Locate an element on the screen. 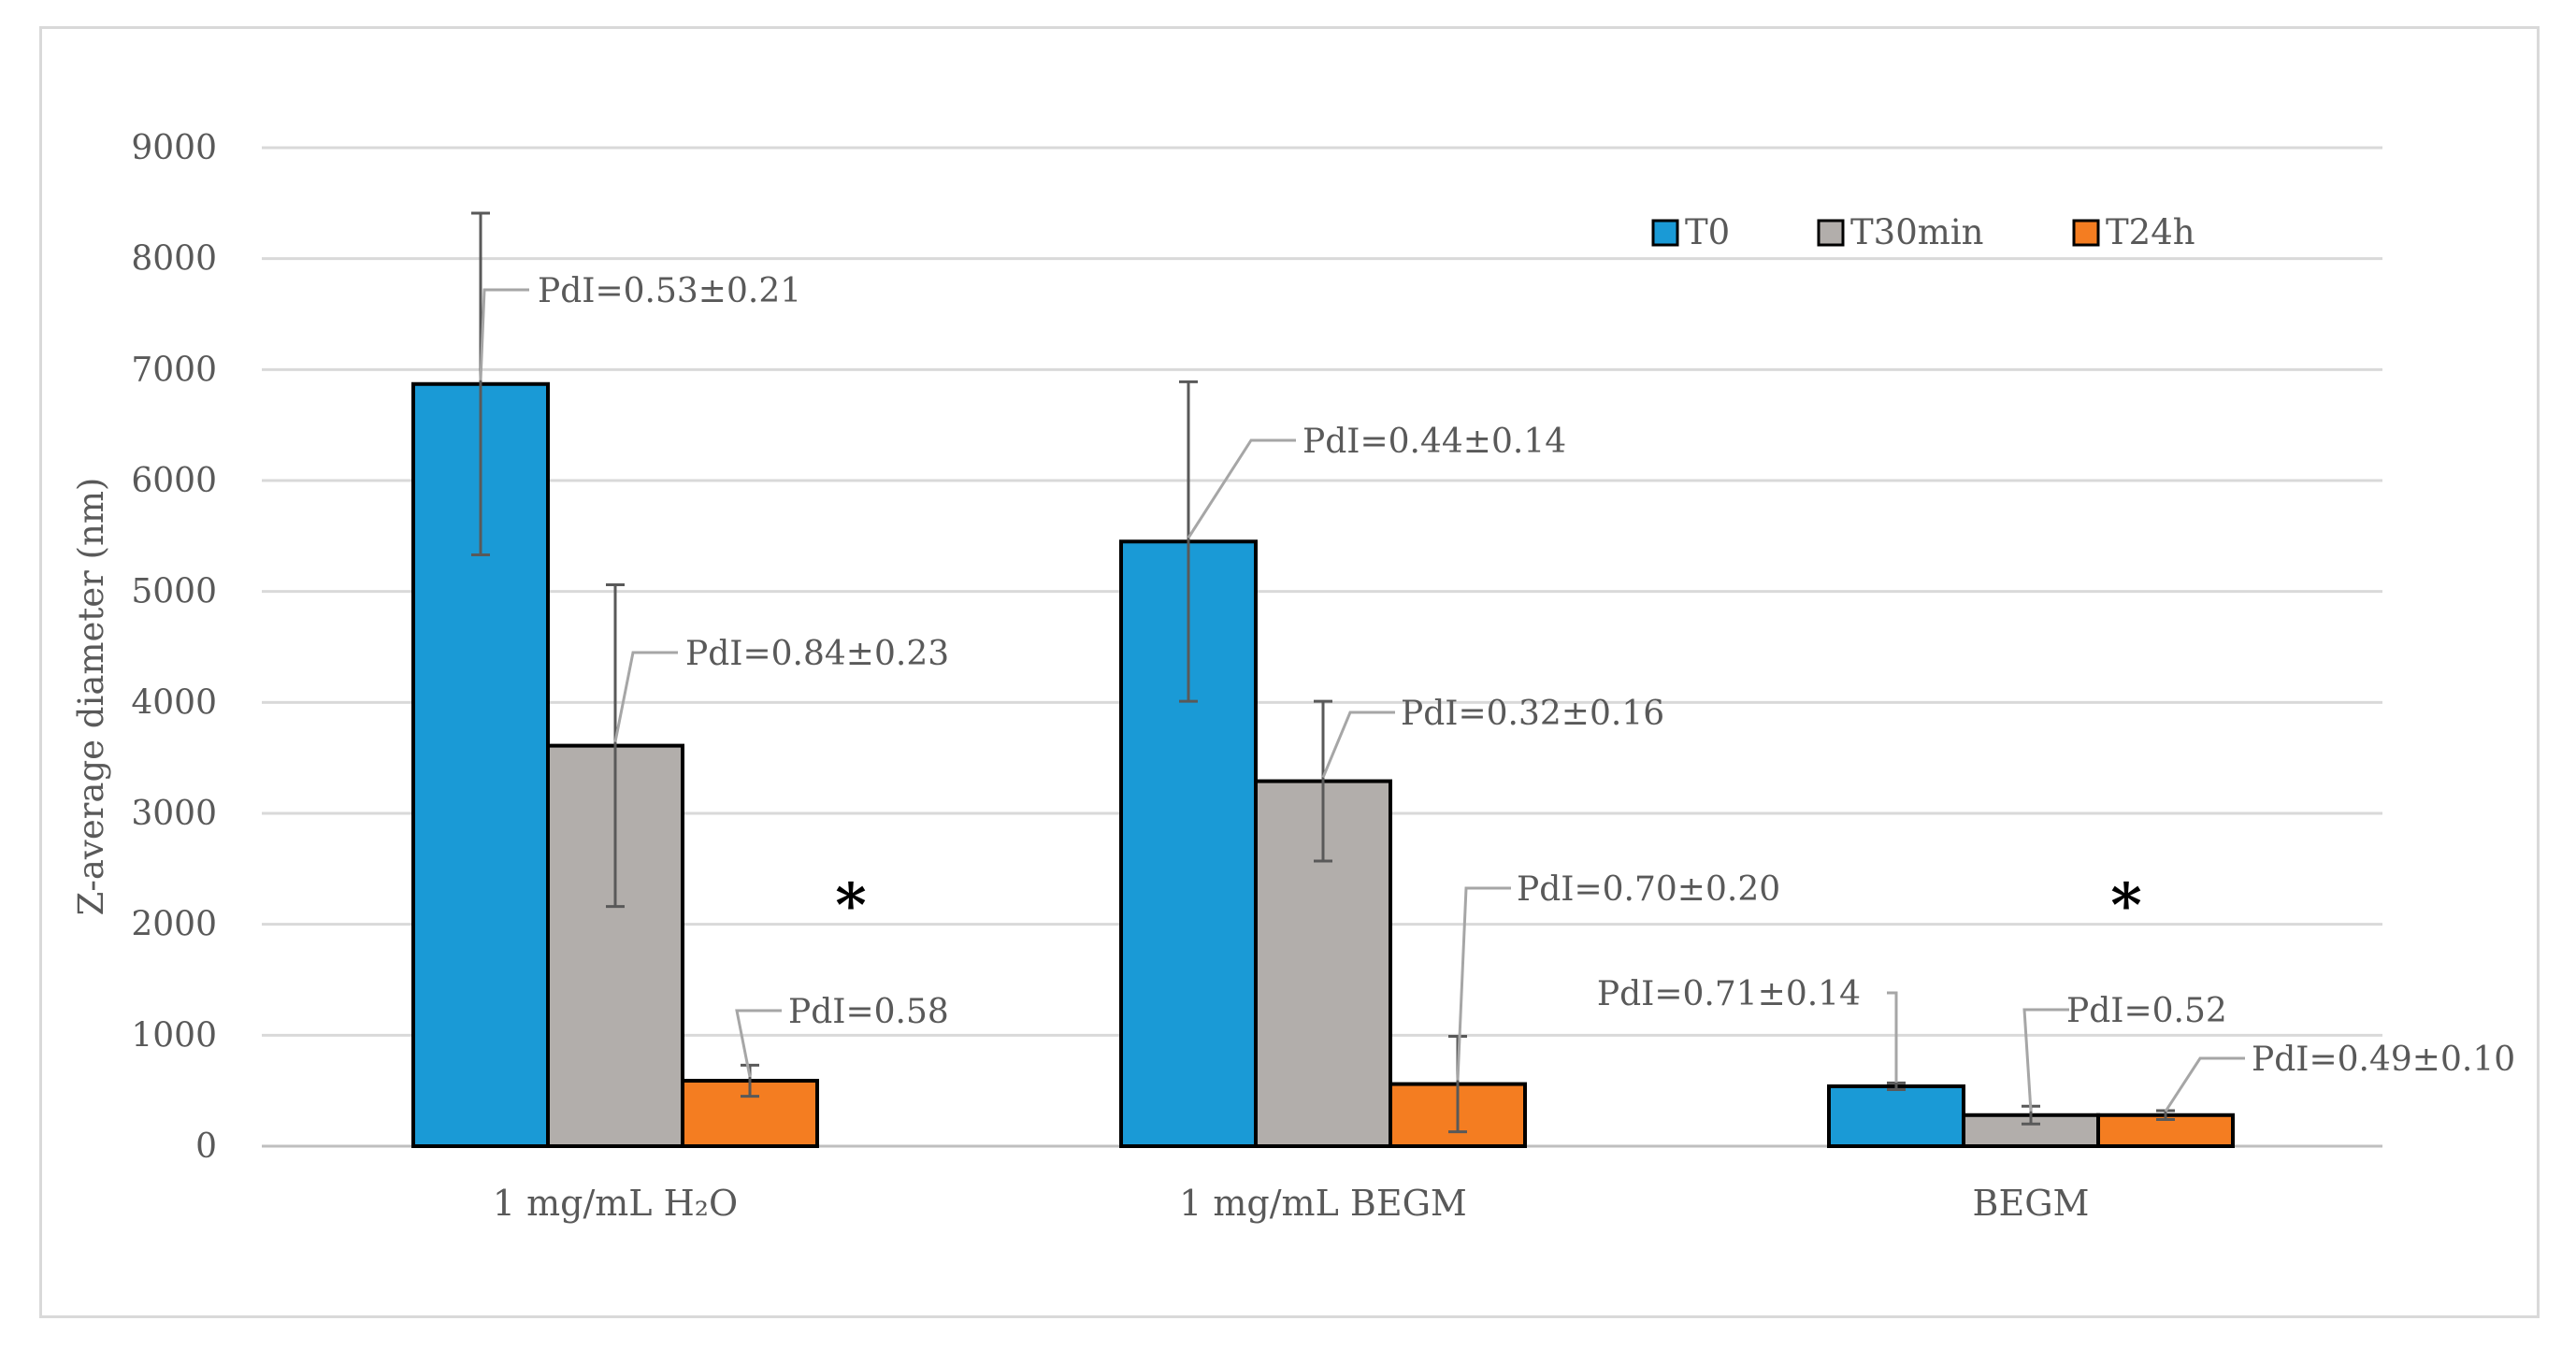 The height and width of the screenshot is (1364, 2576). y-tick-label: 1000 is located at coordinates (174, 1035).